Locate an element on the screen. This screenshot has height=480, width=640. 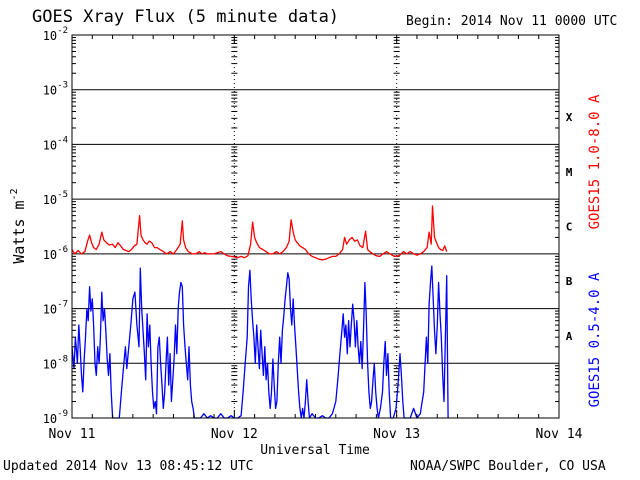
x-tick-label: Nov 11 is located at coordinates (72, 434).